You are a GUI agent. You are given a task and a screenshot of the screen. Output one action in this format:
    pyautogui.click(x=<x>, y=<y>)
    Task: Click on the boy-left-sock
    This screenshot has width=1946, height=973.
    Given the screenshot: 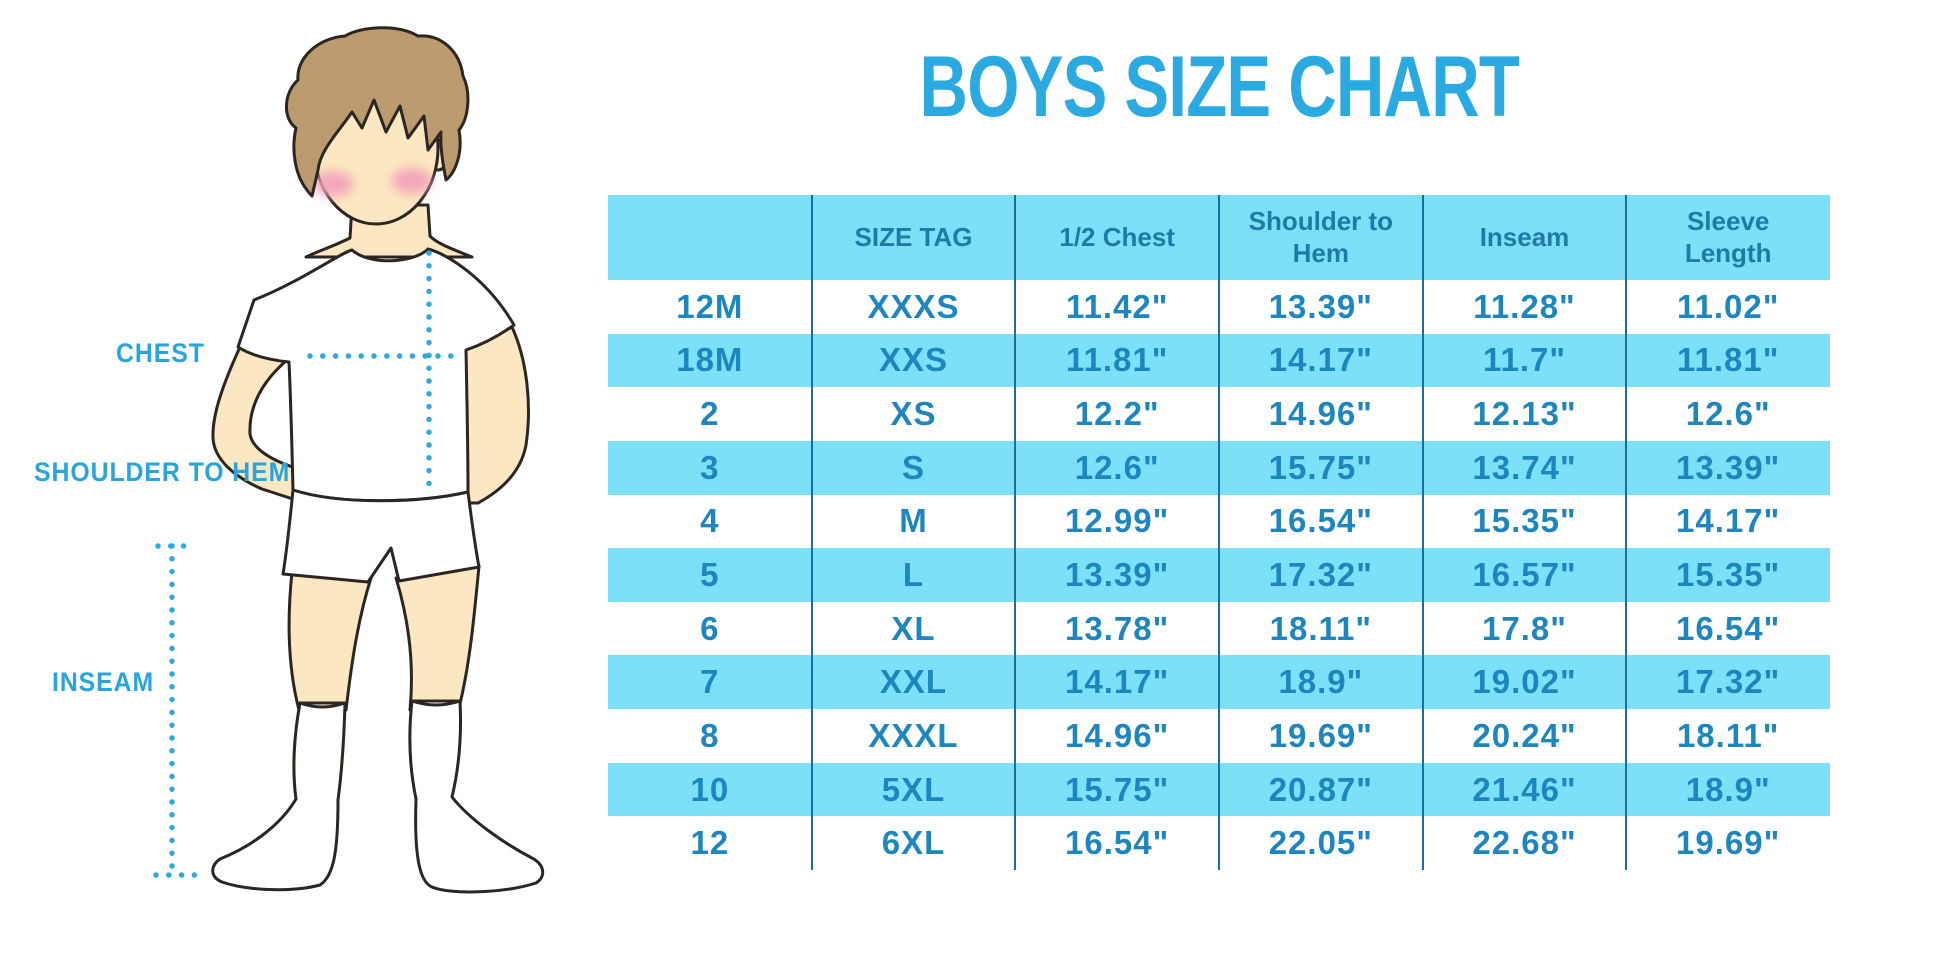 What is the action you would take?
    pyautogui.click(x=279, y=796)
    